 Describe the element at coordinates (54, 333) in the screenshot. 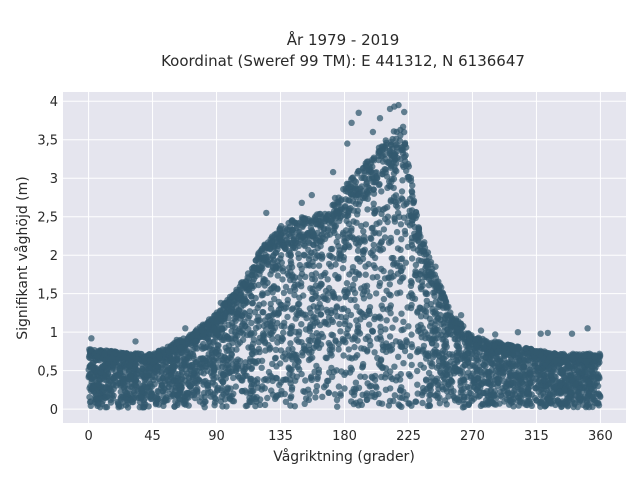

I see `y-tick-label: 1` at that location.